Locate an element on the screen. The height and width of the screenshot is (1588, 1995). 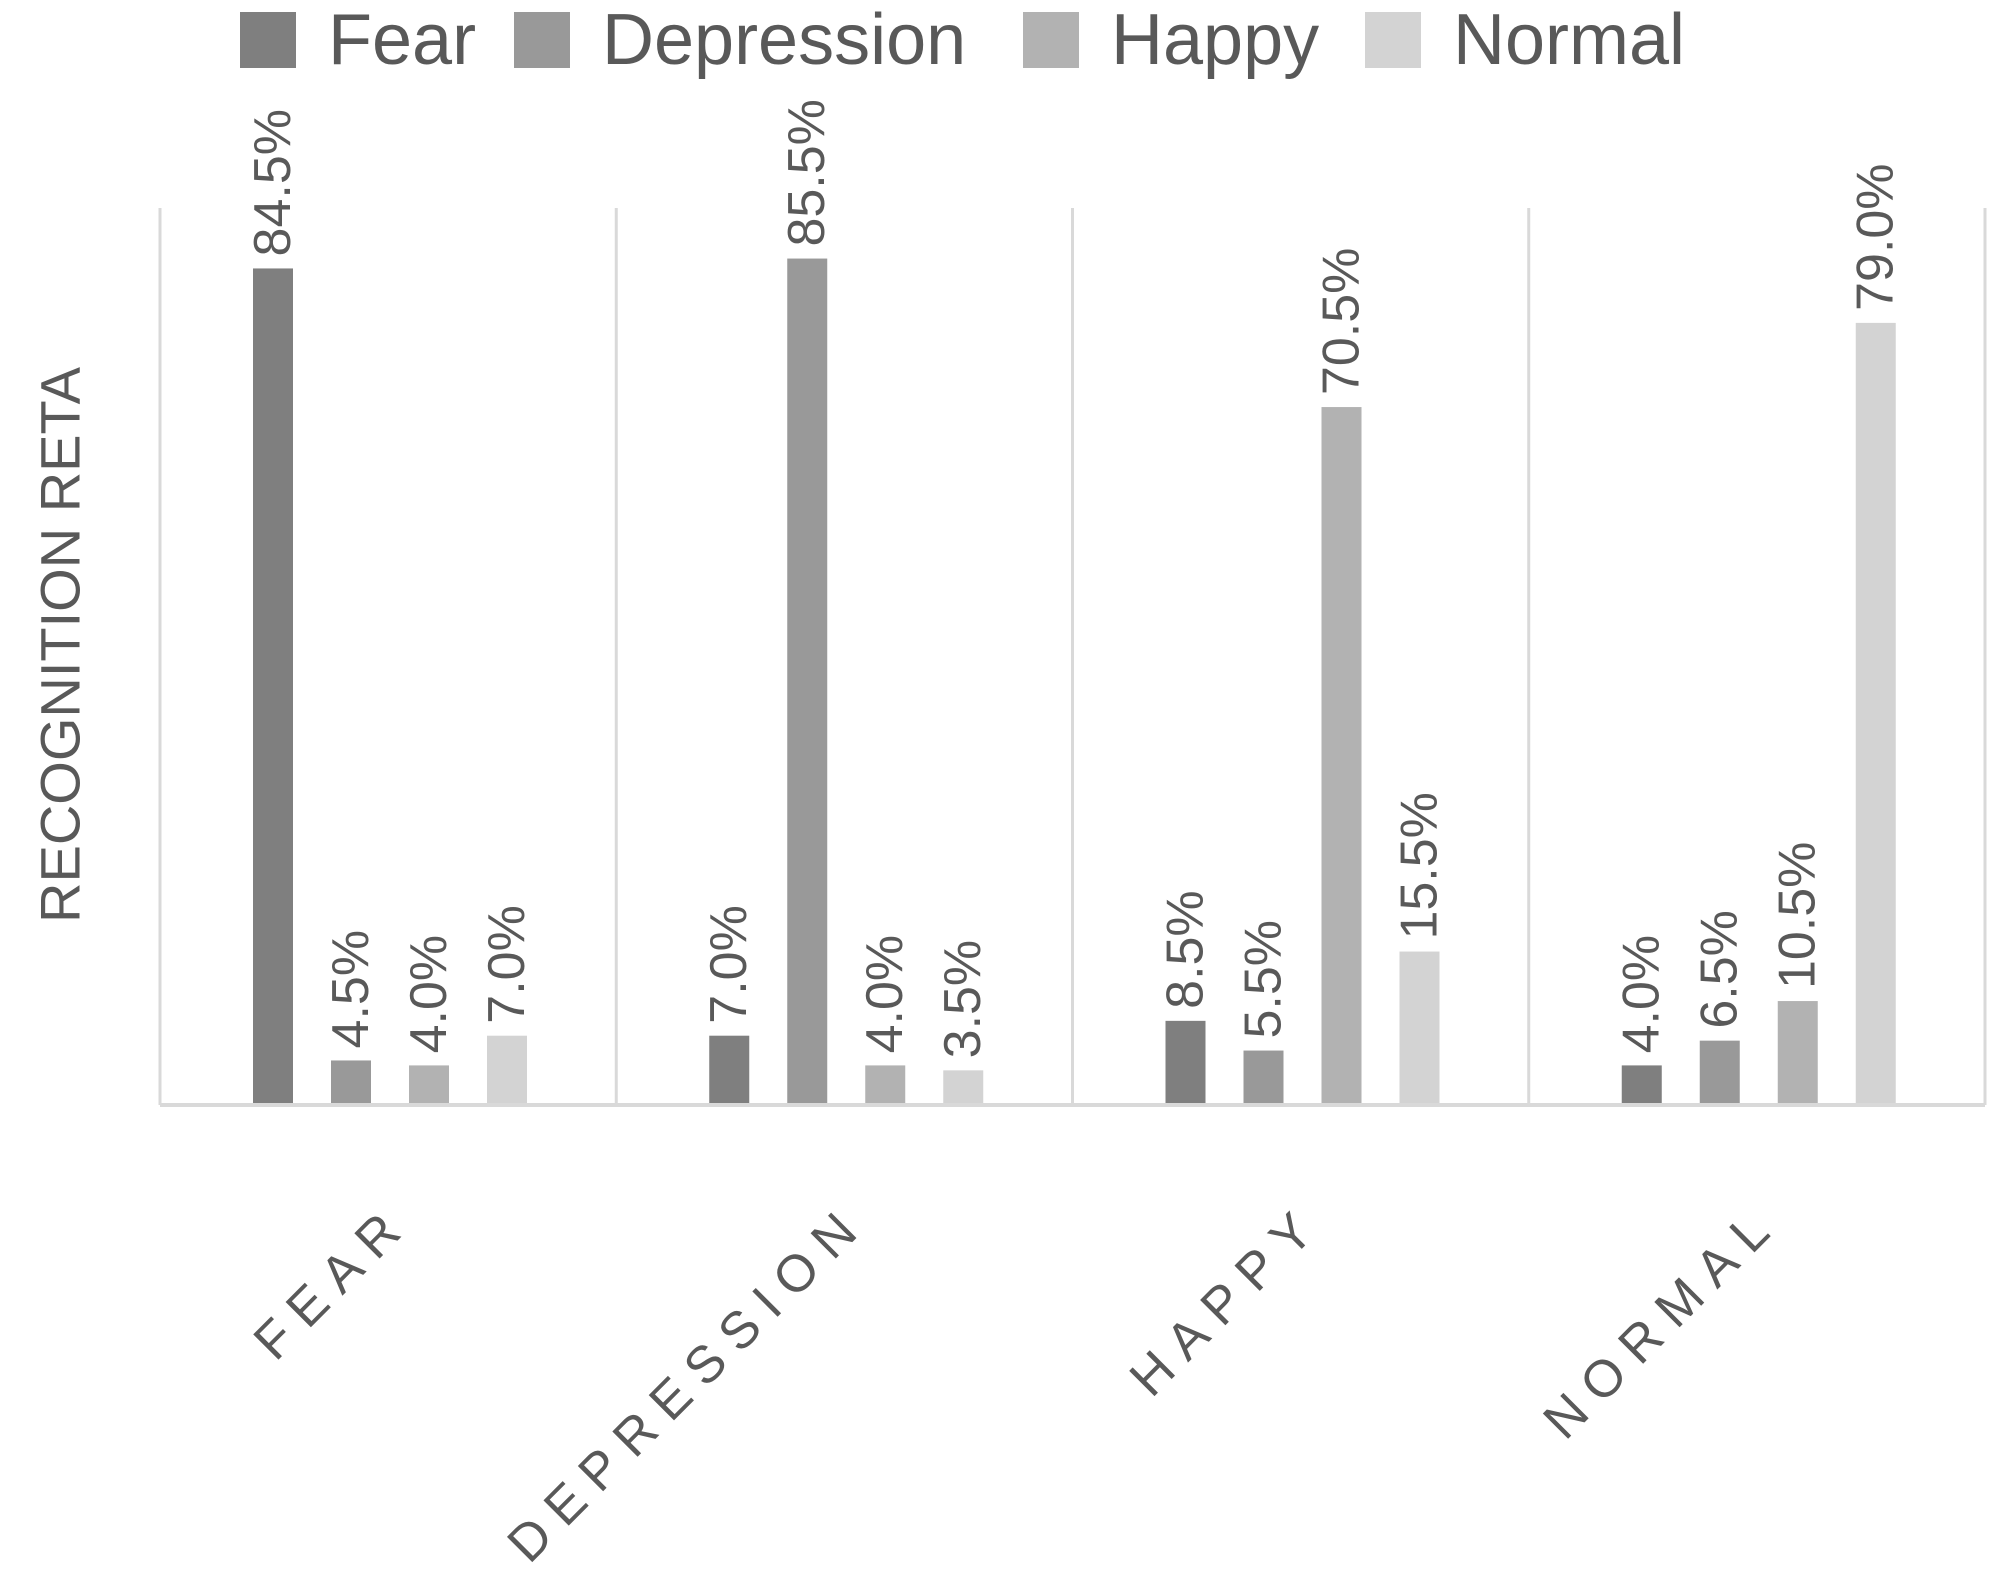
legend-label: Depression is located at coordinates (784, 40).